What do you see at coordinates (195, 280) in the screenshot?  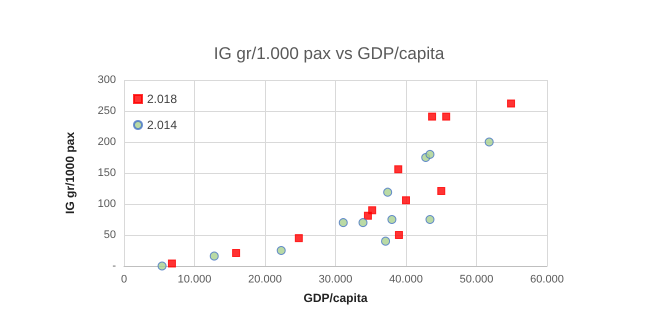 I see `x-tick-label: 10.000` at bounding box center [195, 280].